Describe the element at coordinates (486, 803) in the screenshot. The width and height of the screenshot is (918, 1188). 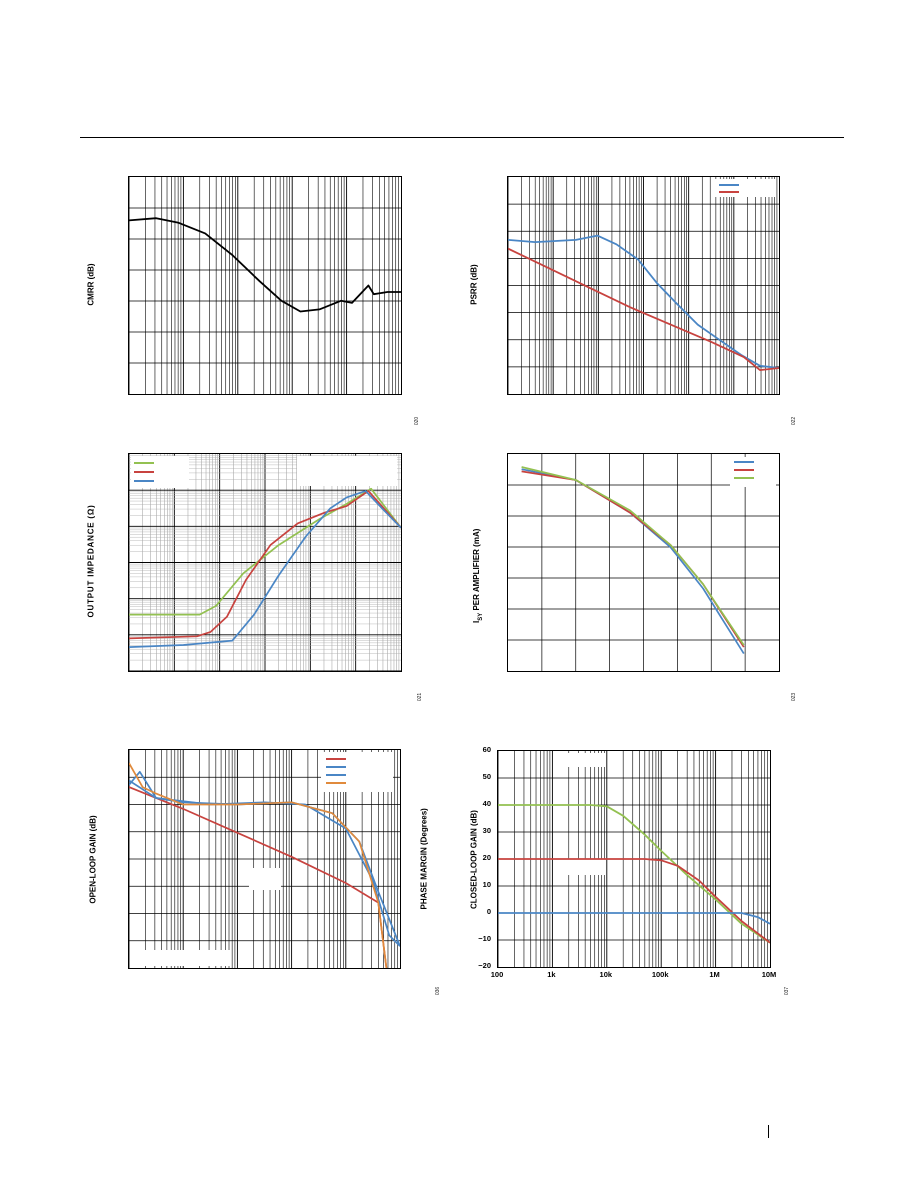
I see `acl-ytick: 40` at that location.